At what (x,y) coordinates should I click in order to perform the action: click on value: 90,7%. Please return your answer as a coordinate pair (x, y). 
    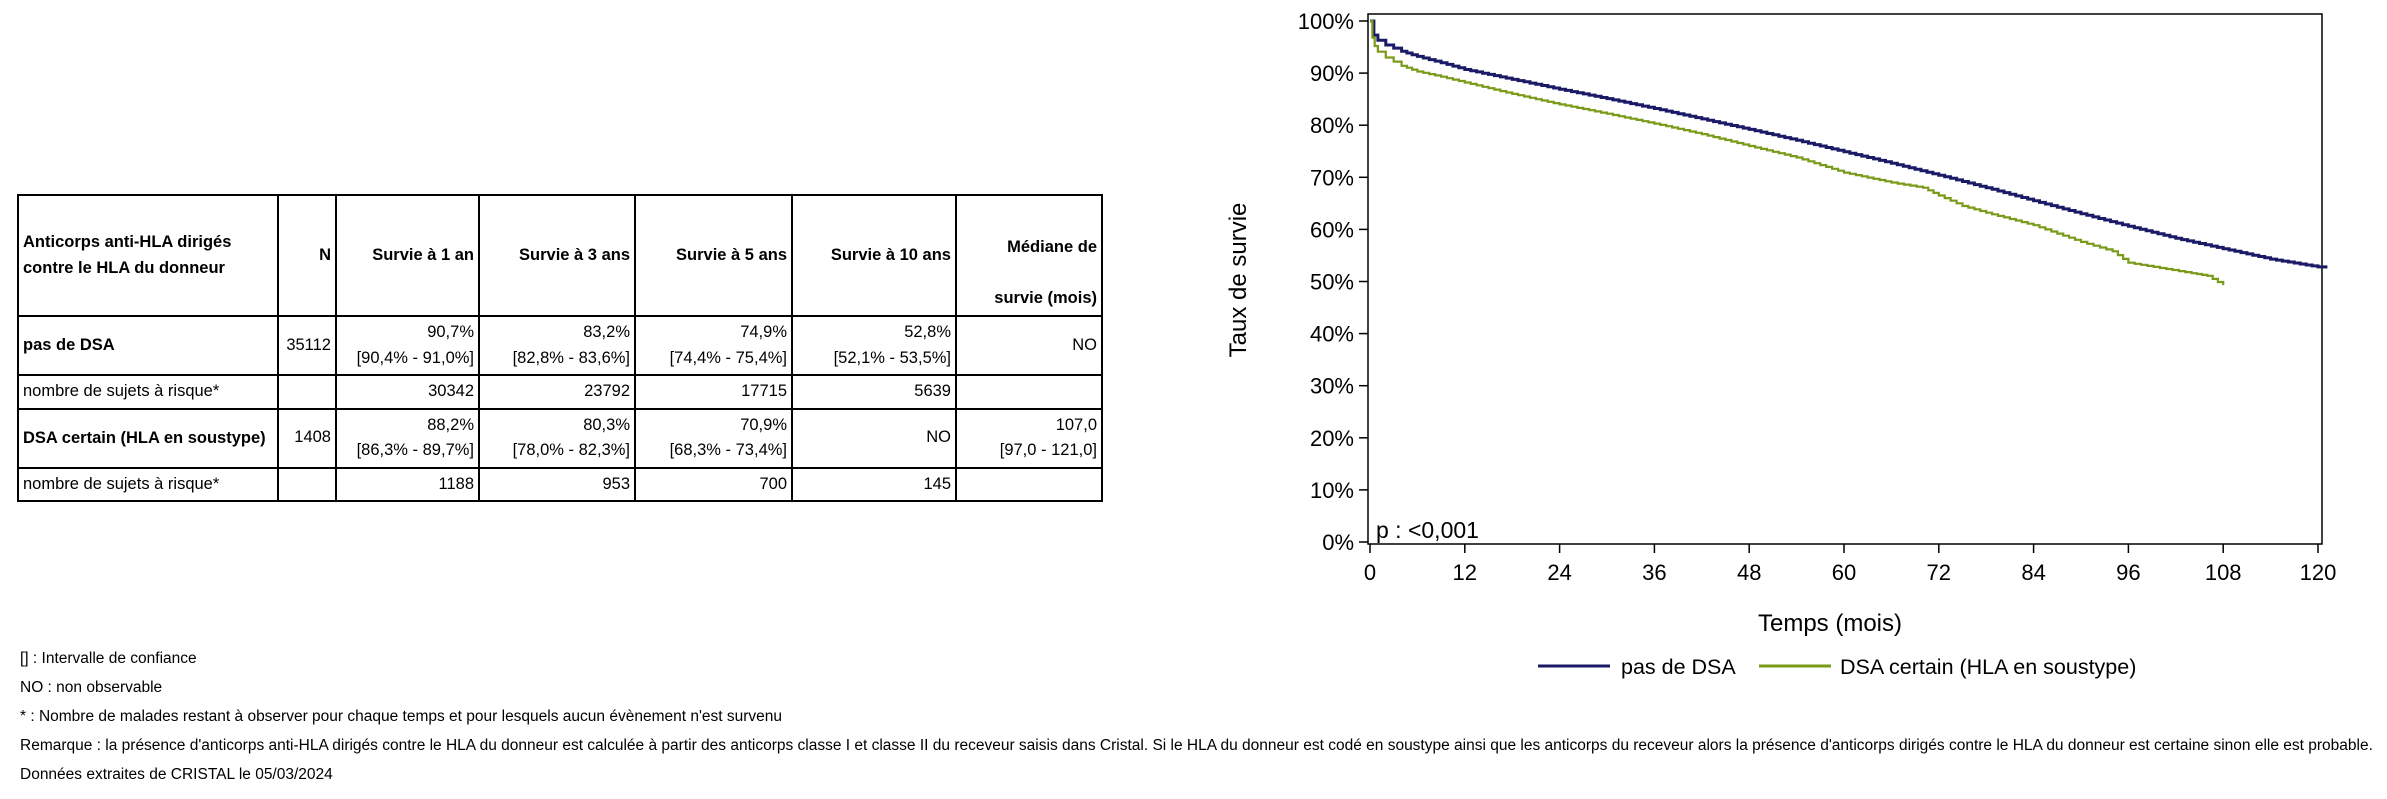
    Looking at the image, I should click on (450, 332).